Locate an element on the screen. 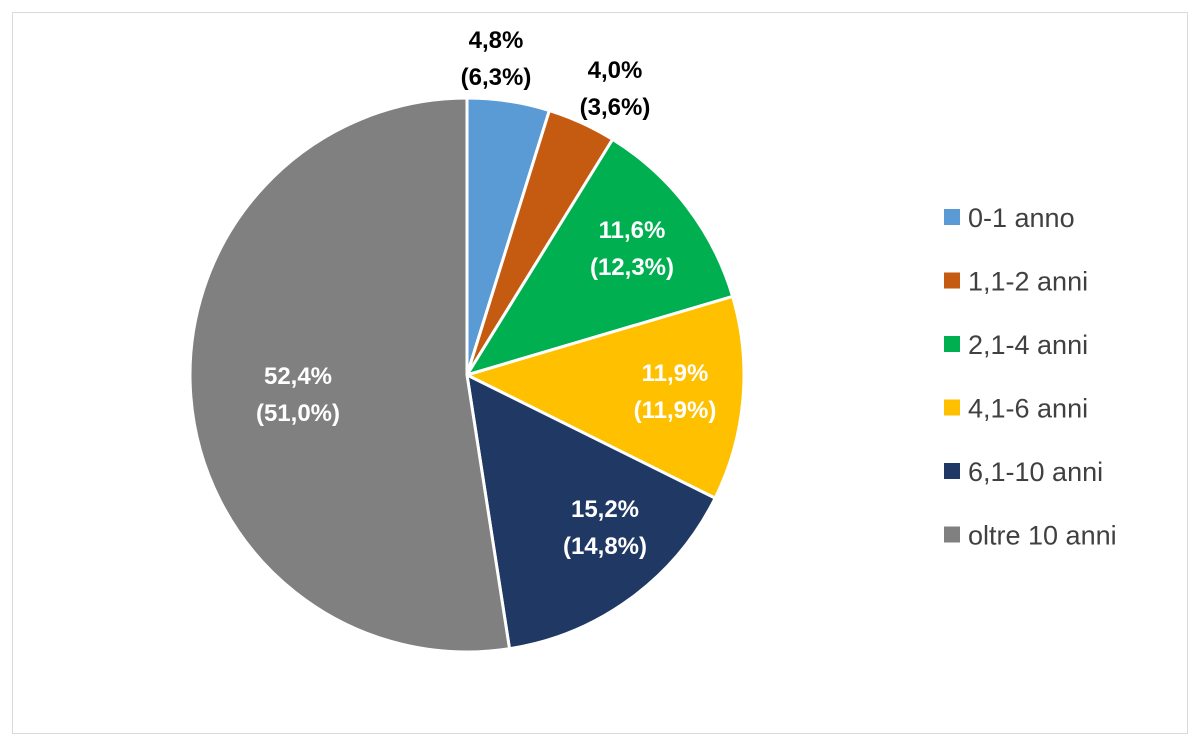 The image size is (1200, 746). legend-swatch-oltre-10-anni is located at coordinates (952, 534).